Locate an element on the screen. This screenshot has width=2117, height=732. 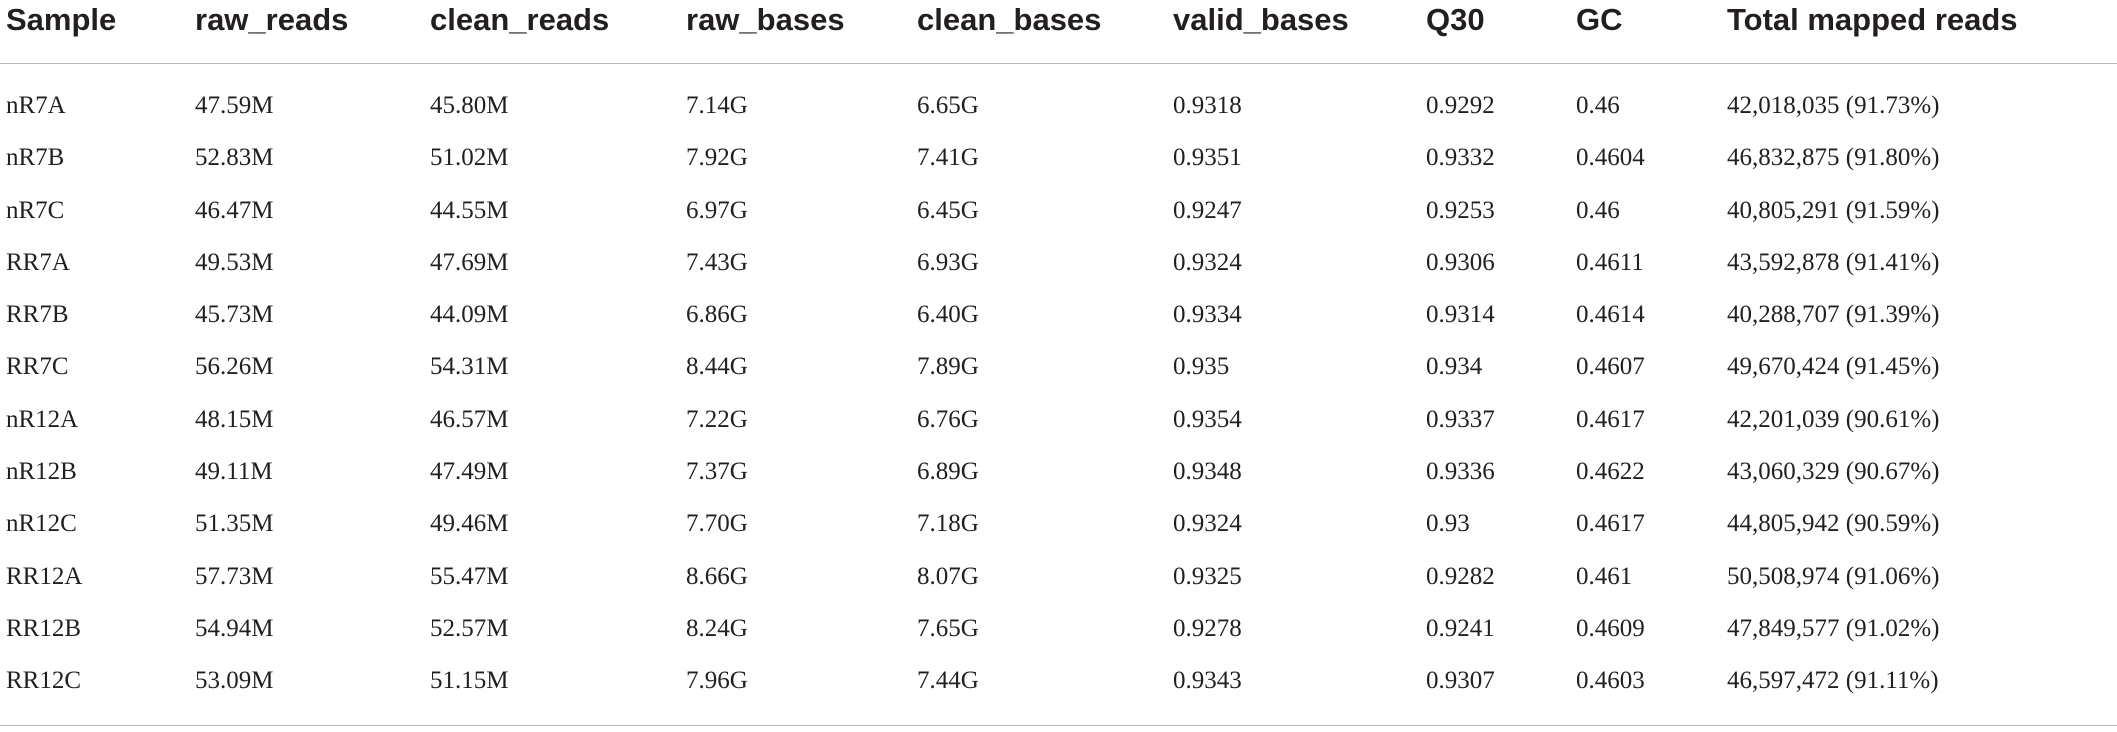
cell-sample: nR12B is located at coordinates (41, 472).